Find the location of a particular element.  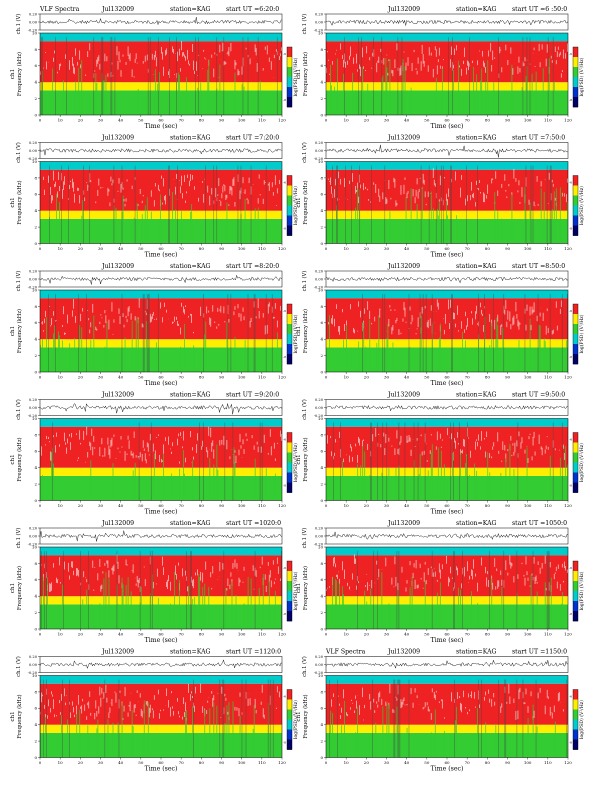

freq-tick-label: 10 is located at coordinates (321, 289).